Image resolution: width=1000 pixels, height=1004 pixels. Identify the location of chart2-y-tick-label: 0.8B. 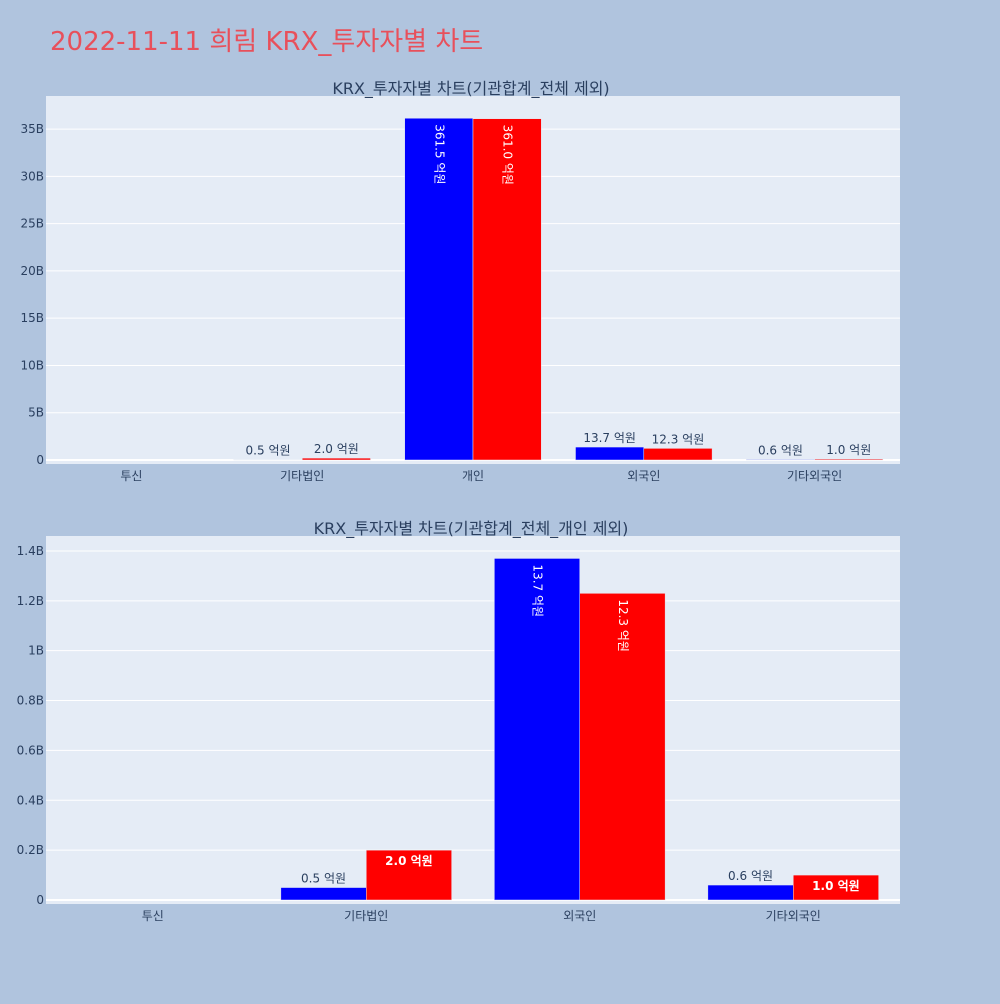
(30, 701).